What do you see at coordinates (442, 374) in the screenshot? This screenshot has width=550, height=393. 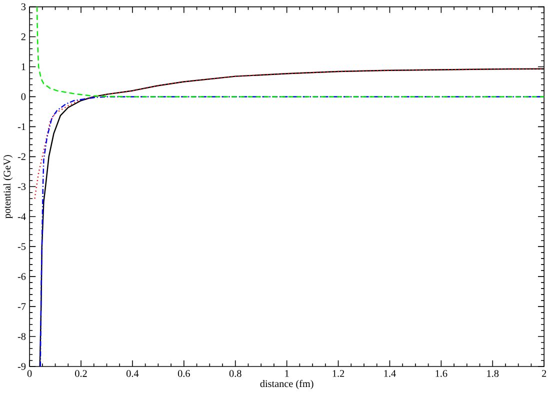 I see `x-tick-label: 1.6` at bounding box center [442, 374].